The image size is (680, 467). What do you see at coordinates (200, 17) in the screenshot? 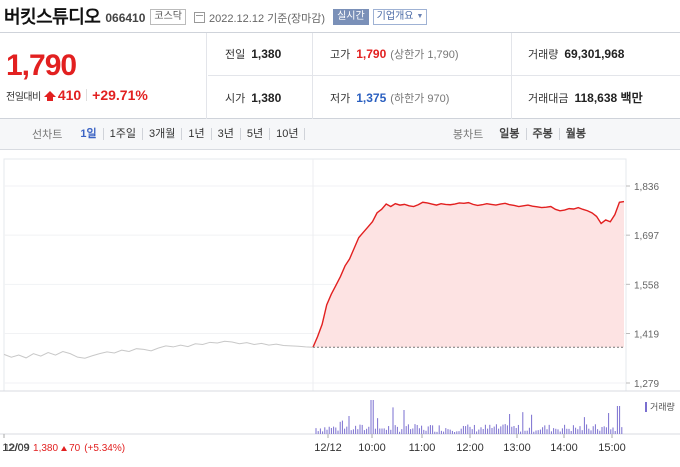
I see `calendar-icon` at bounding box center [200, 17].